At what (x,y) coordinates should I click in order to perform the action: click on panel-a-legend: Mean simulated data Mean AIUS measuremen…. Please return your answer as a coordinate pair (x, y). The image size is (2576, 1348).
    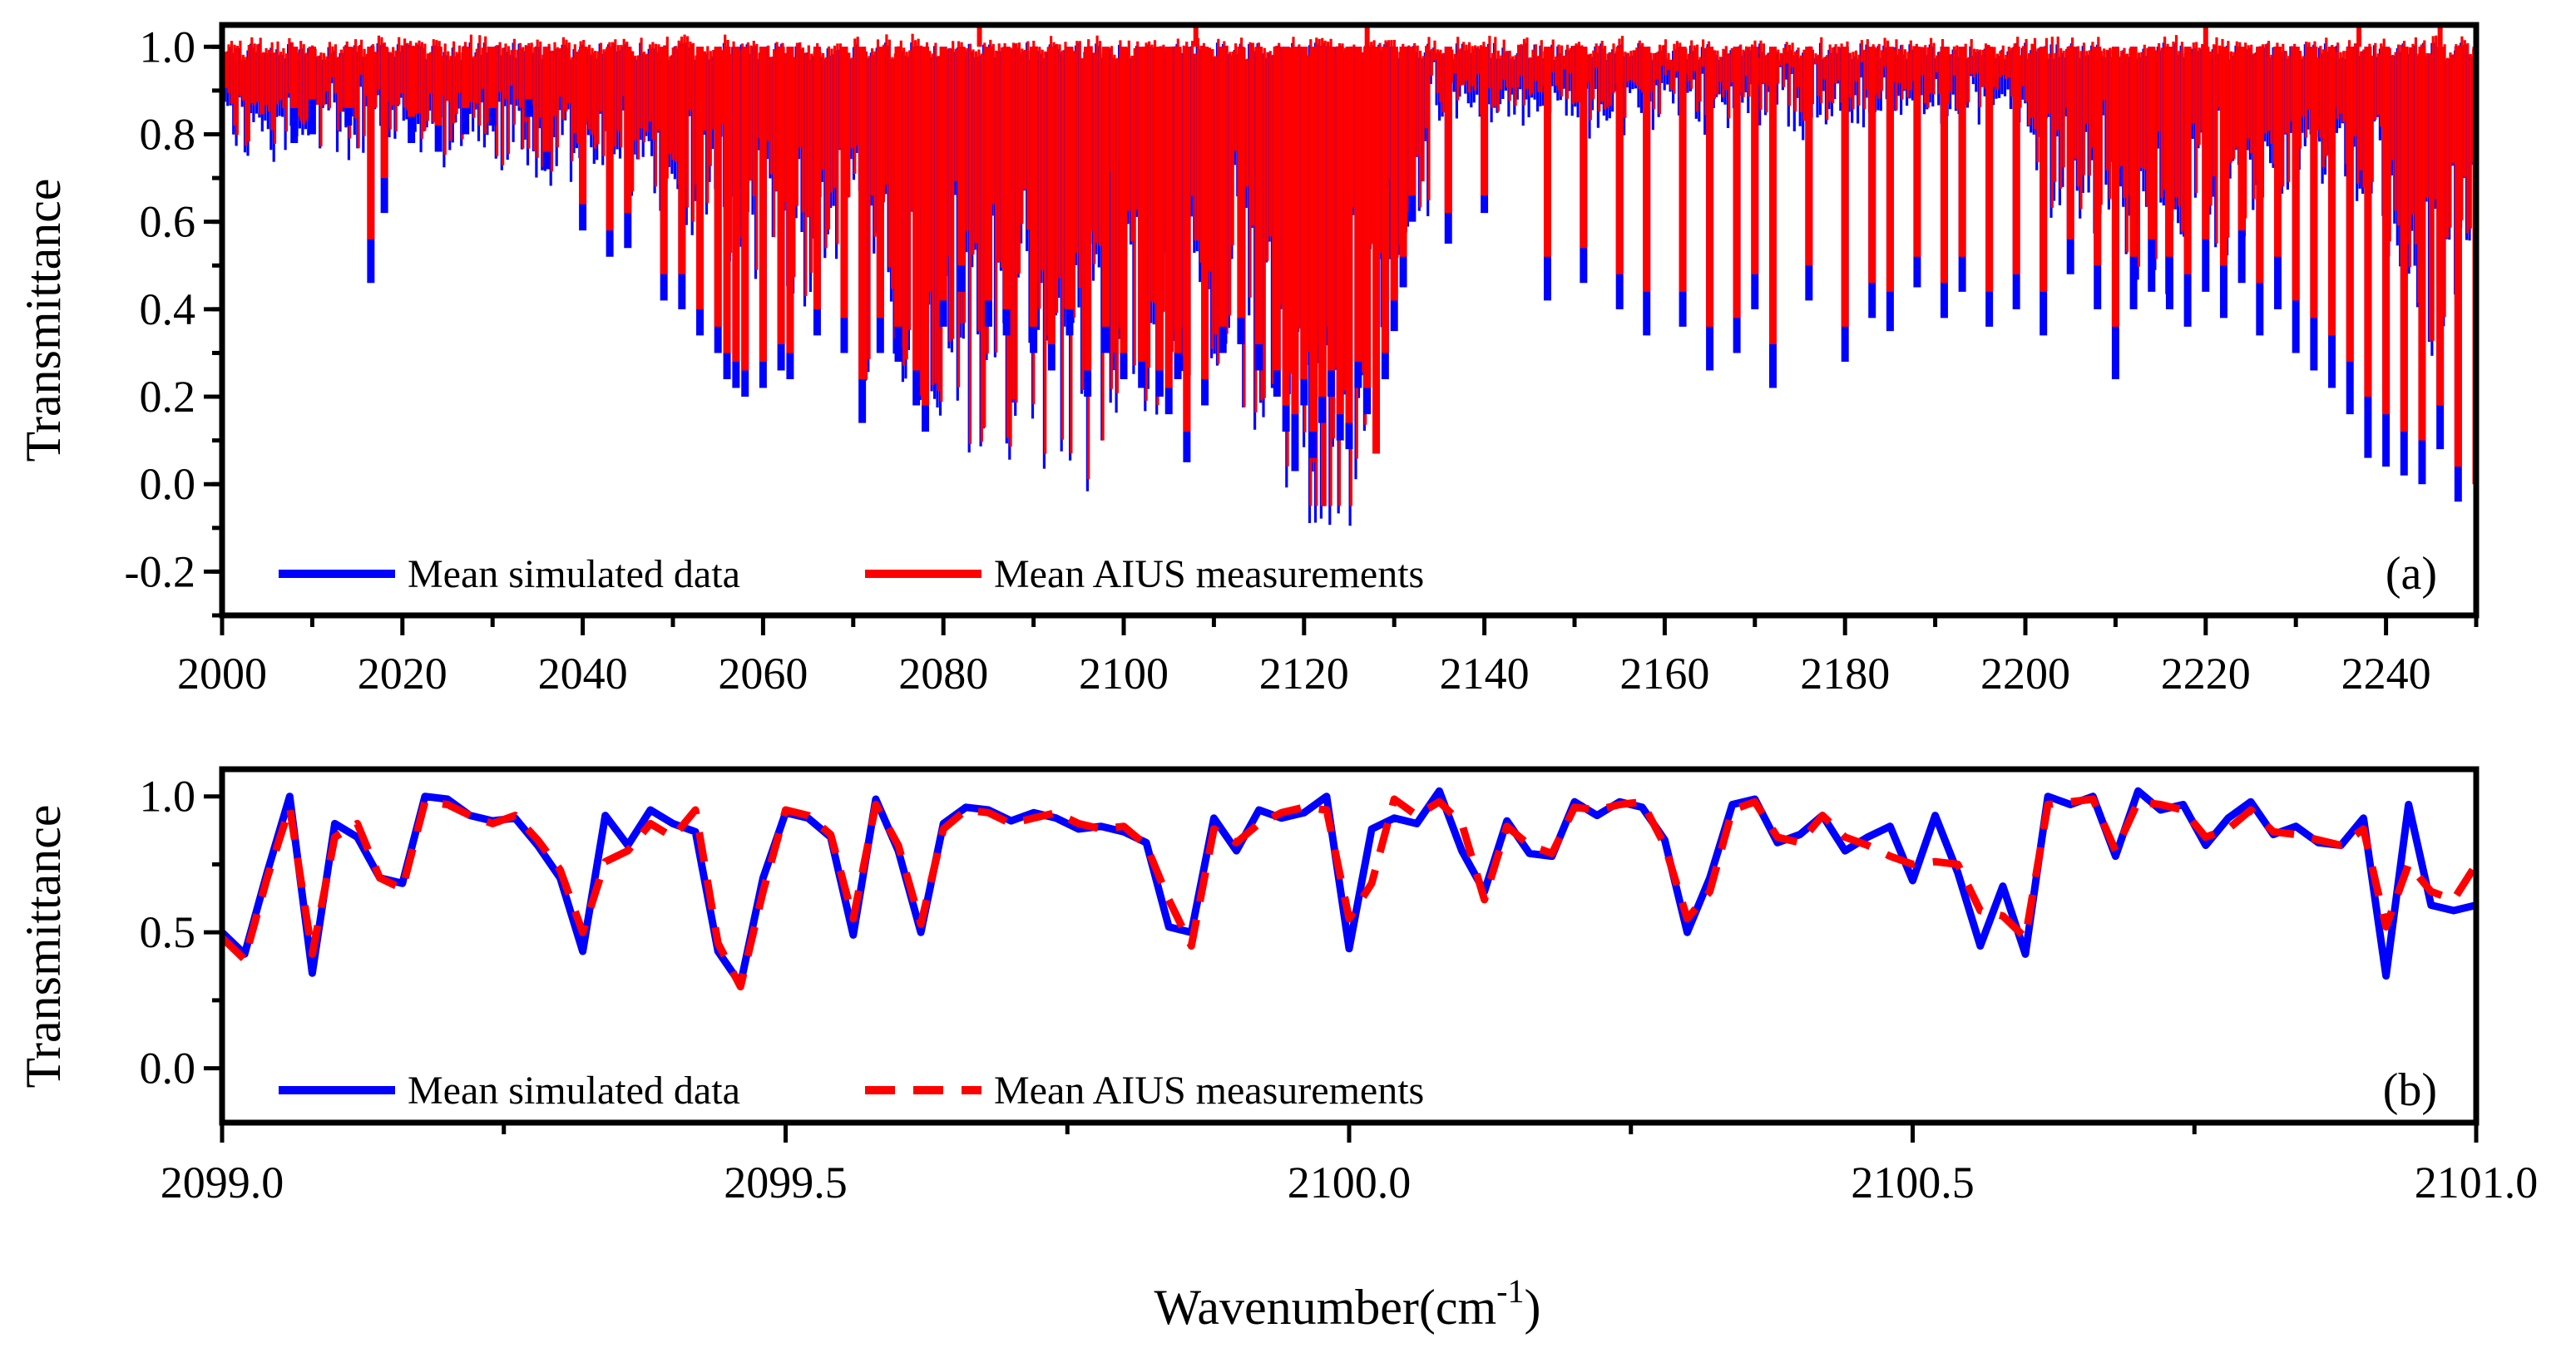
    Looking at the image, I should click on (851, 574).